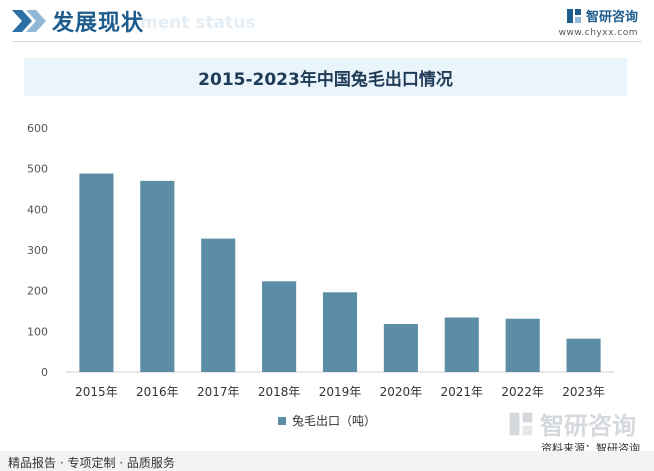 This screenshot has width=654, height=471. Describe the element at coordinates (462, 392) in the screenshot. I see `x-tick-label: 2021年` at that location.